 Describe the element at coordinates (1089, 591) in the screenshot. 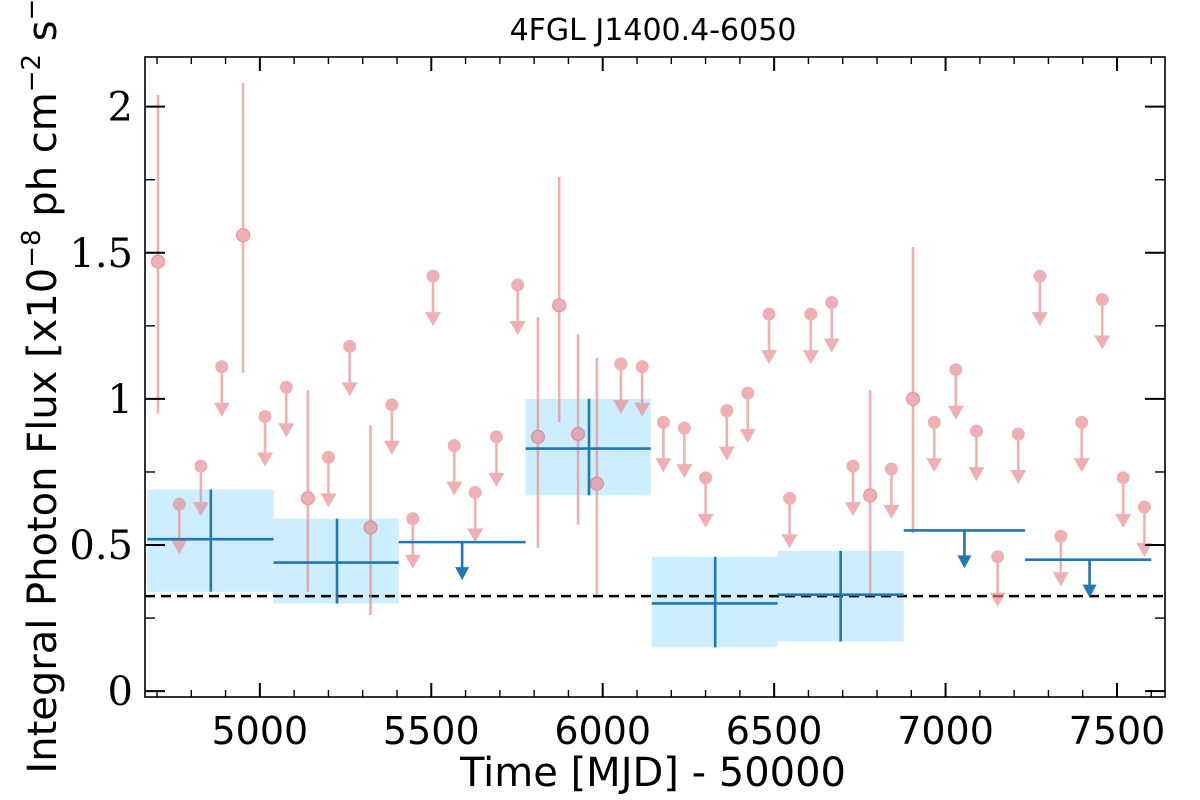

I see `long-bin-ul-arrowhead` at that location.